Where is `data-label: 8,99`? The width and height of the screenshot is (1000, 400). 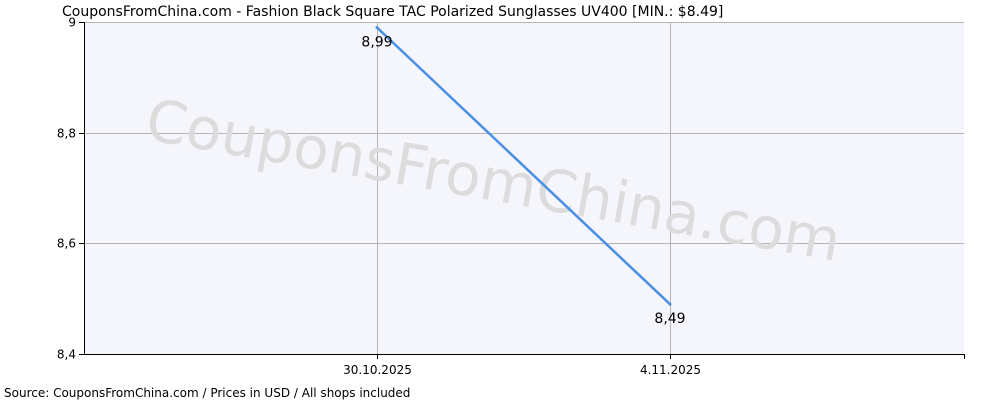
data-label: 8,99 is located at coordinates (376, 43).